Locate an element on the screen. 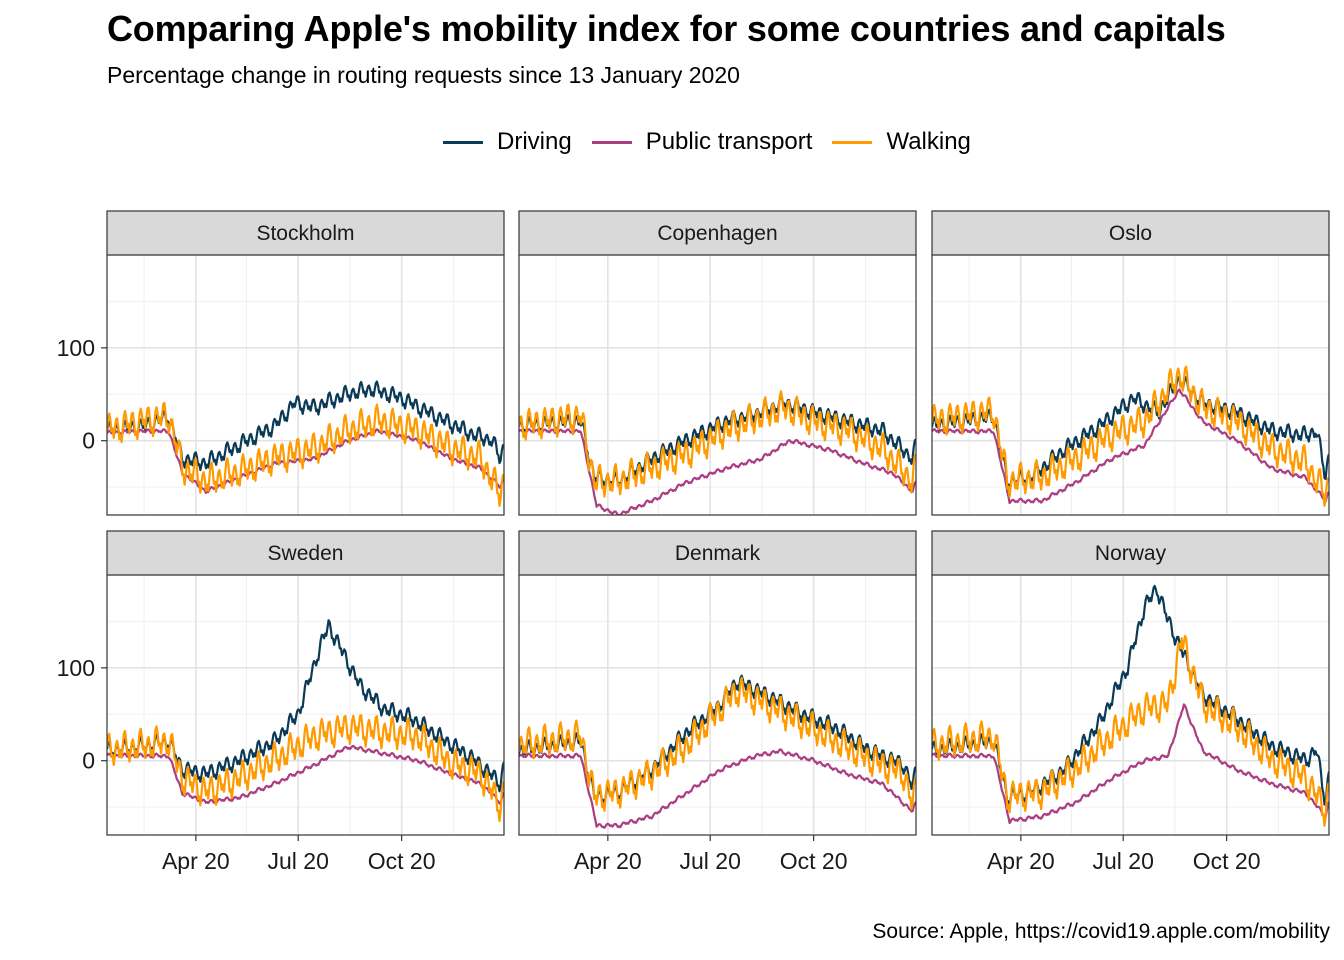 This screenshot has height=960, width=1344. panel-border-oslo is located at coordinates (1130, 385).